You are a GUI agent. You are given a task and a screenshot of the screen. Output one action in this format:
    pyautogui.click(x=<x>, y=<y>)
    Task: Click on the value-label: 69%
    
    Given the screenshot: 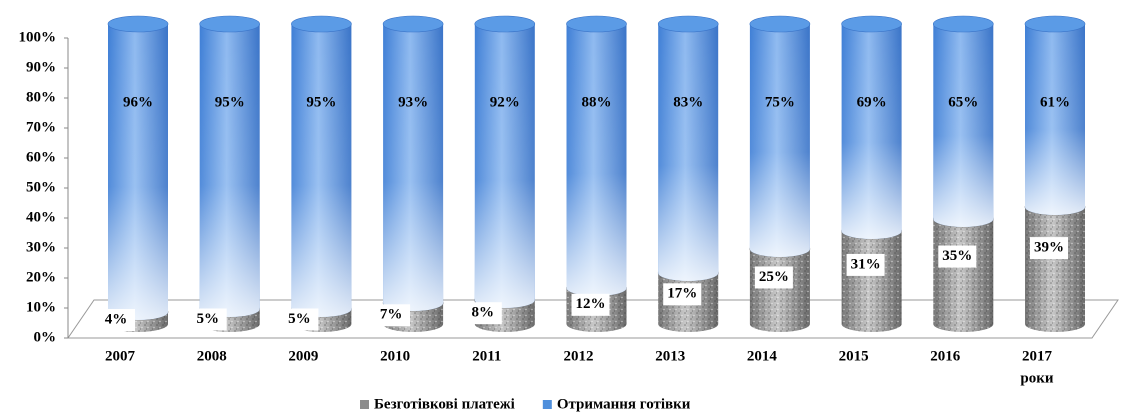 What is the action you would take?
    pyautogui.click(x=872, y=102)
    